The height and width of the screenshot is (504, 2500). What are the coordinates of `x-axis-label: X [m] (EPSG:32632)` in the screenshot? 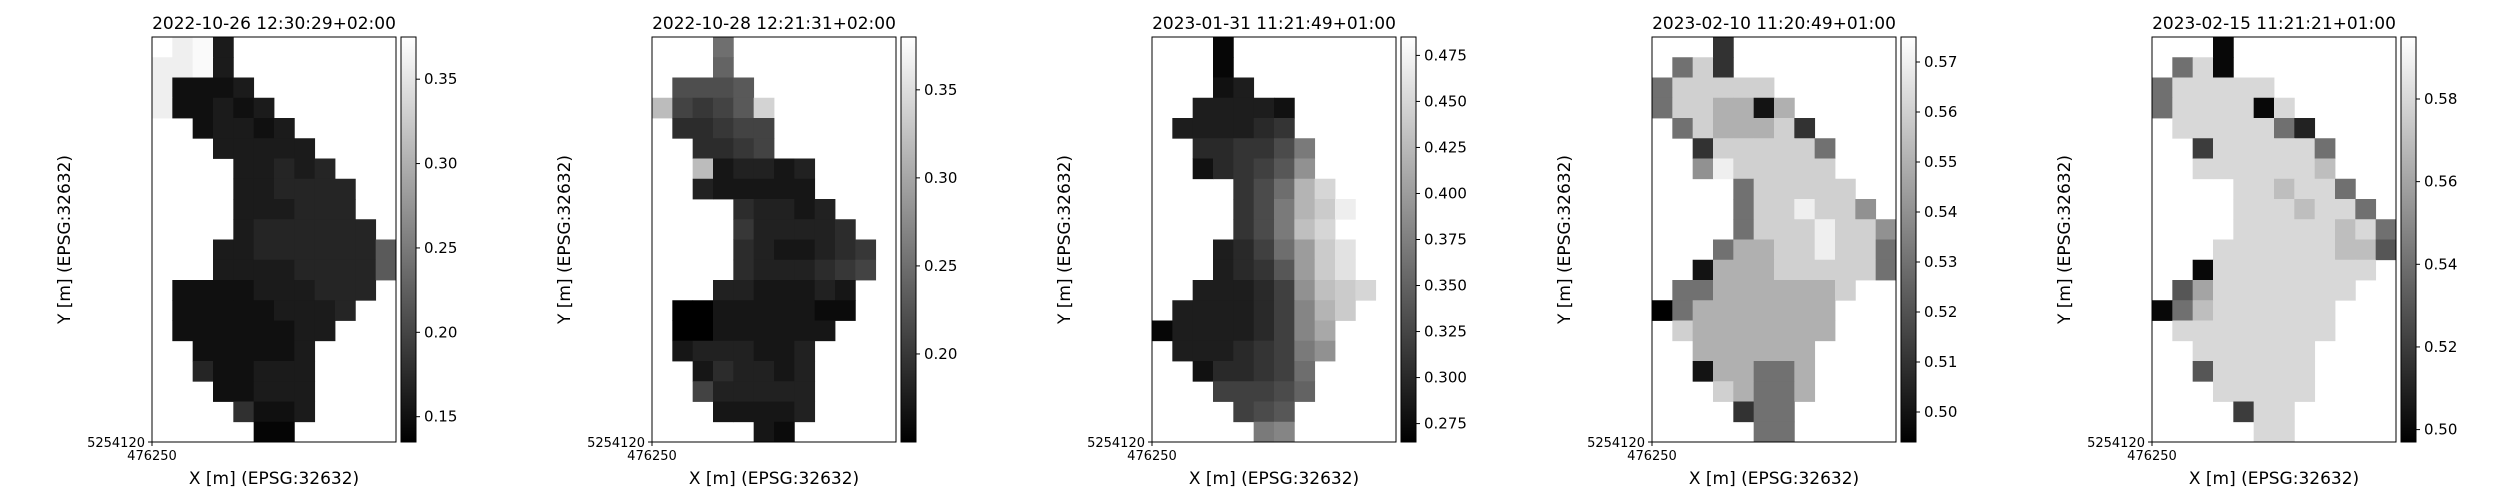 It's located at (274, 479).